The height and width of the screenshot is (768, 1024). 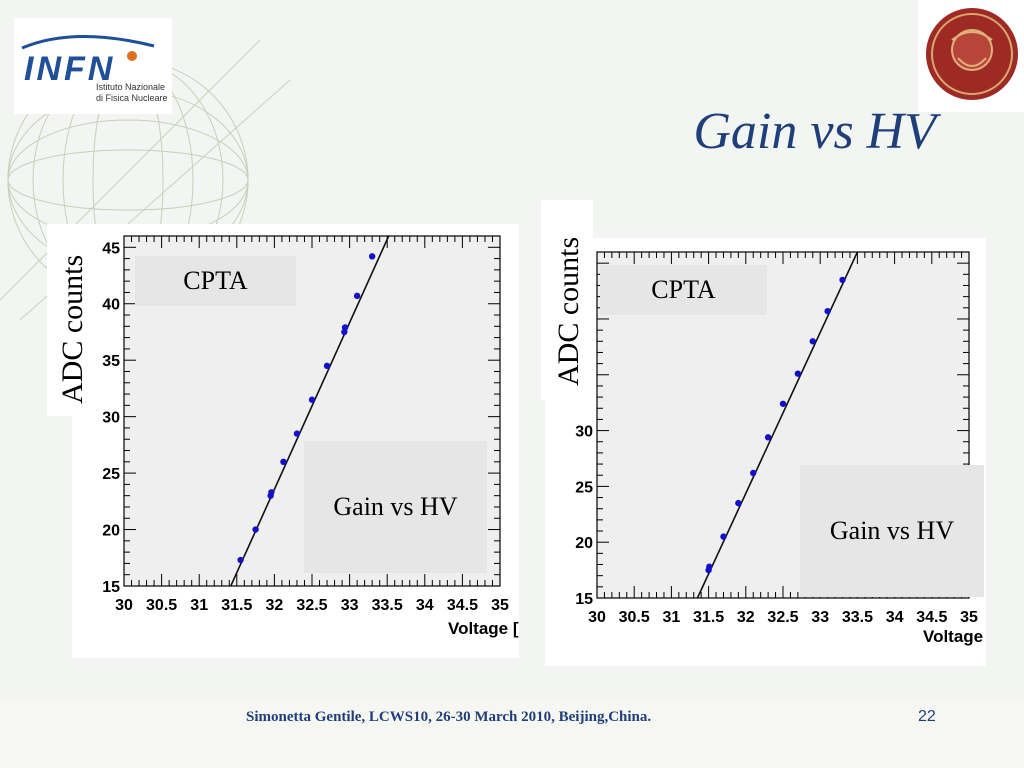 What do you see at coordinates (814, 131) in the screenshot?
I see `slide-title: Gain vs HV` at bounding box center [814, 131].